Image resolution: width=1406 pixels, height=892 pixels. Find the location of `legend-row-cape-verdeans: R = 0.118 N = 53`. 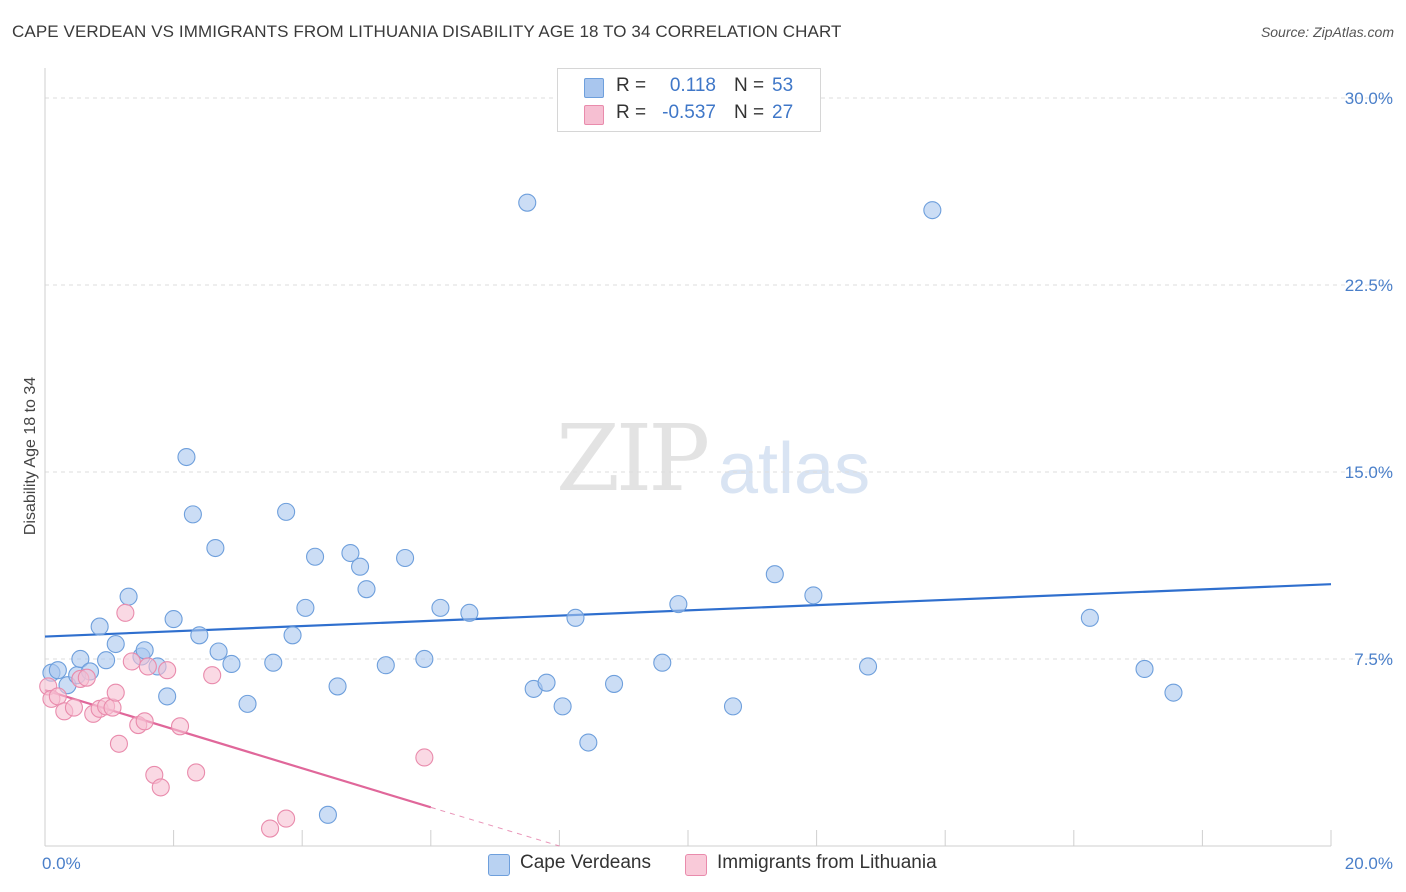

legend-row-cape-verdeans: R = 0.118 N = 53 is located at coordinates (689, 87).